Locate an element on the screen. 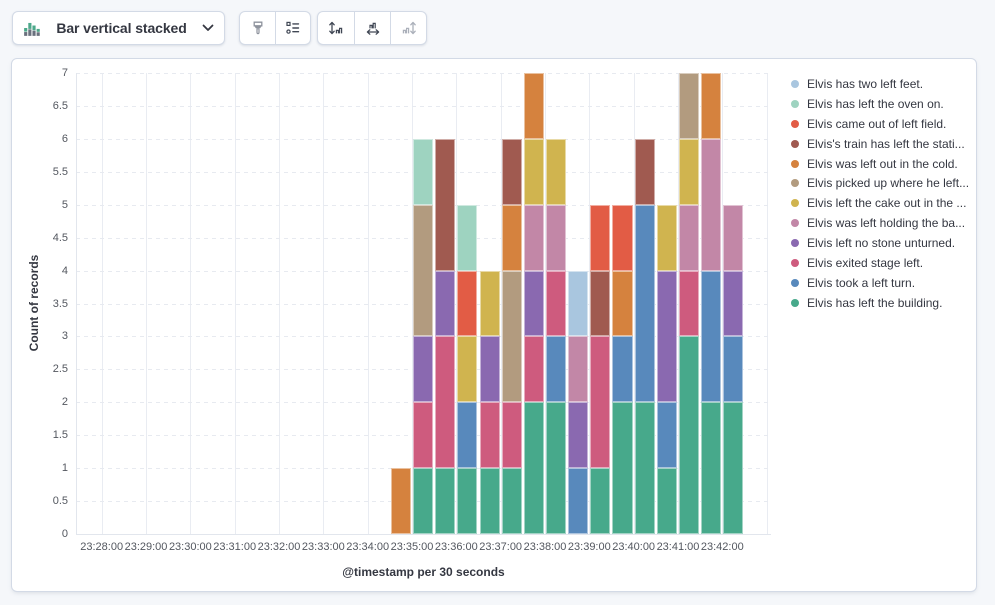  legend-item: Elvis came out of left field. is located at coordinates (880, 124).